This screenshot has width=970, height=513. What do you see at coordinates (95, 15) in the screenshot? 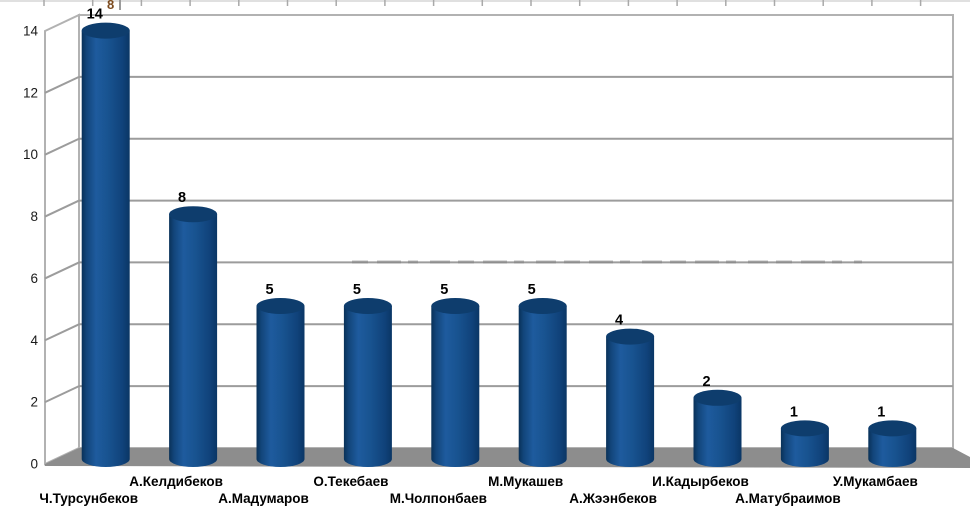
I see `bar-value-label: 14` at bounding box center [95, 15].